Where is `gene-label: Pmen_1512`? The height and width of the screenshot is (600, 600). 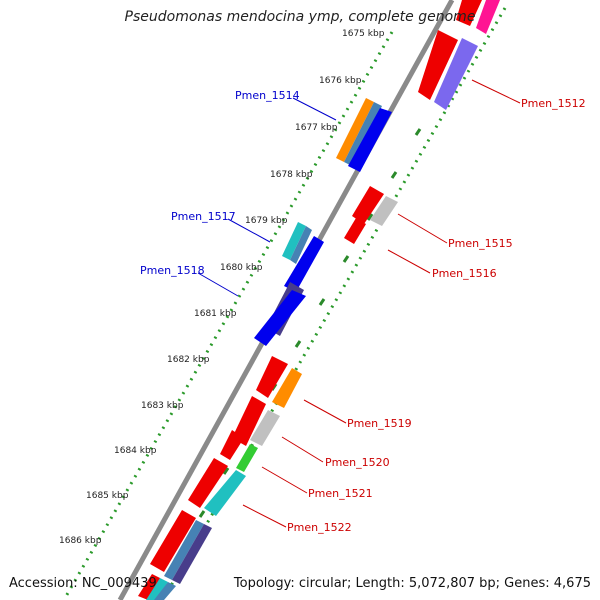 gene-label: Pmen_1512 is located at coordinates (553, 103).